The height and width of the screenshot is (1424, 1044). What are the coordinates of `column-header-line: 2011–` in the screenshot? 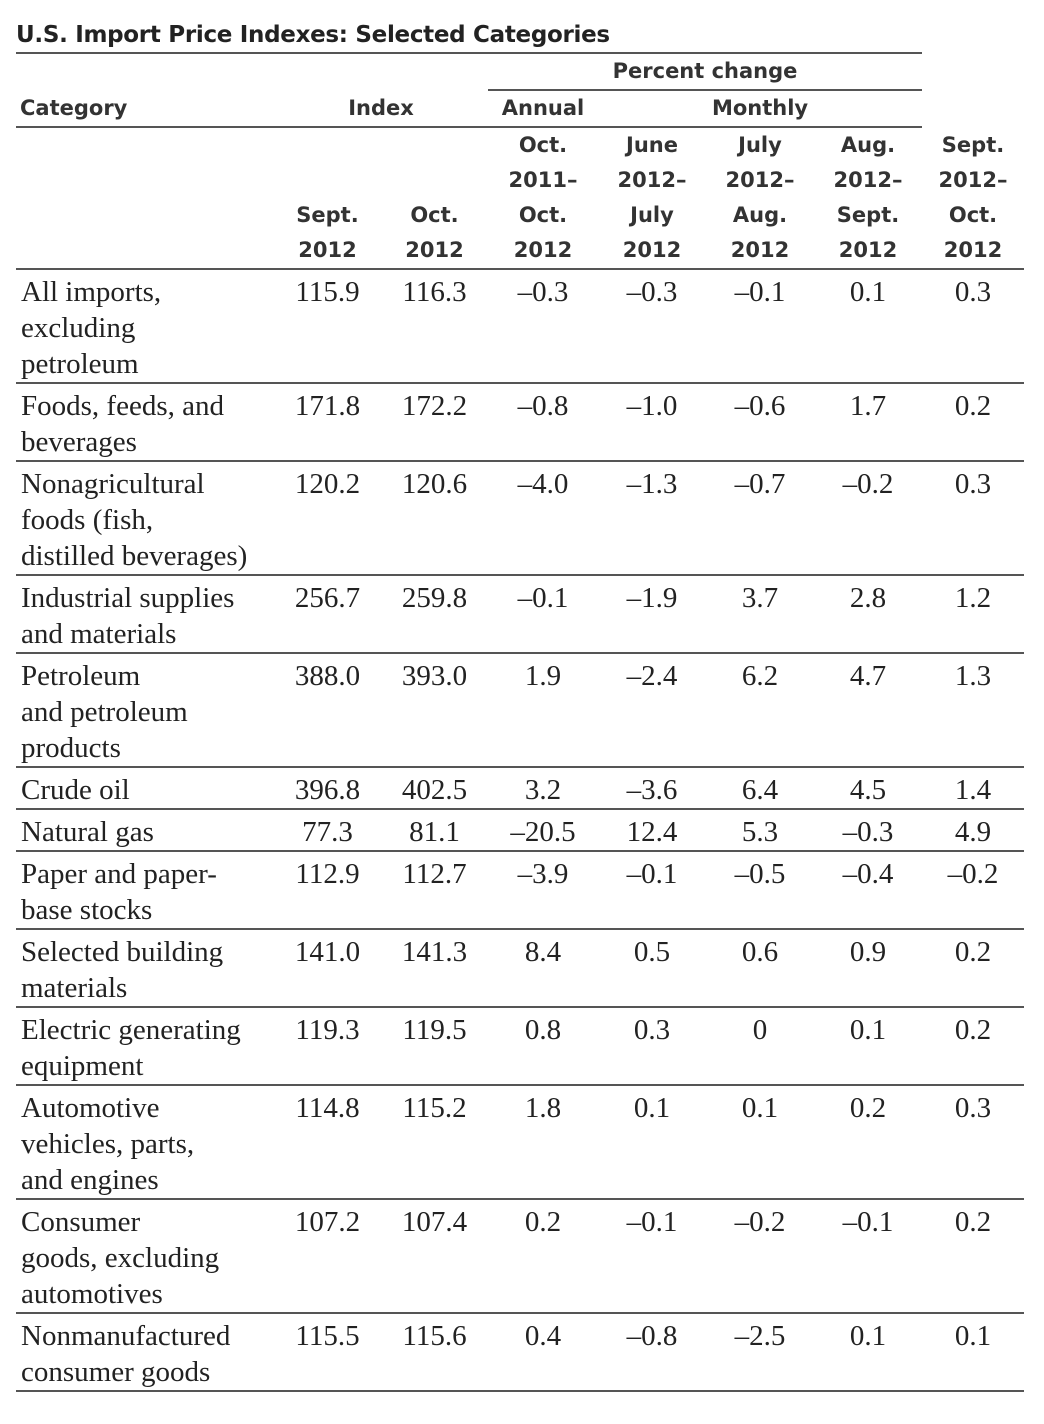 It's located at (543, 180).